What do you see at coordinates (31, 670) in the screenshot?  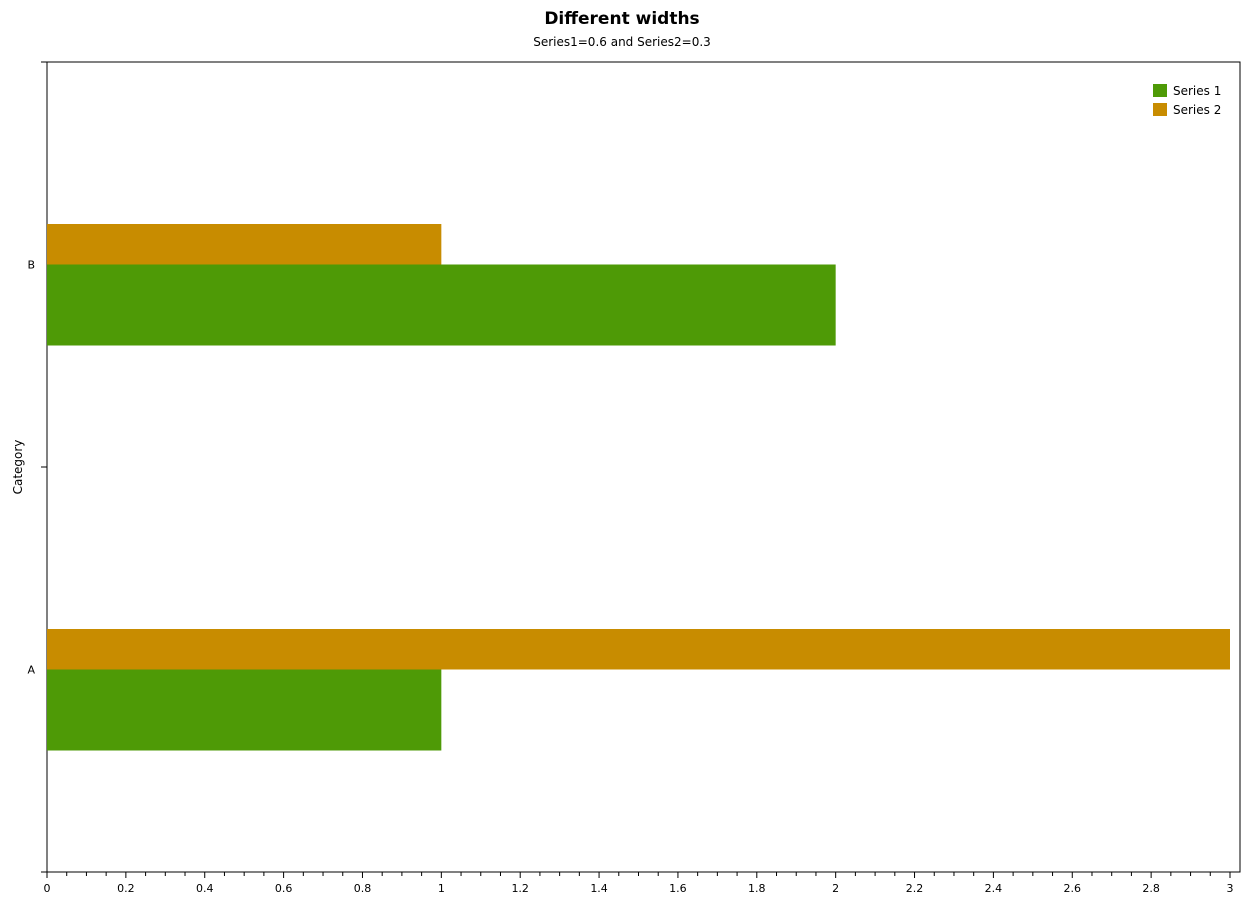 I see `y-category-label: A` at bounding box center [31, 670].